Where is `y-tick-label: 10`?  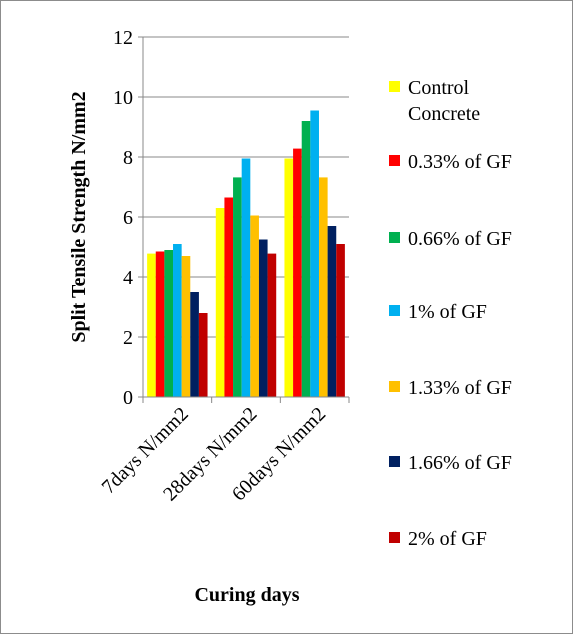 y-tick-label: 10 is located at coordinates (123, 98).